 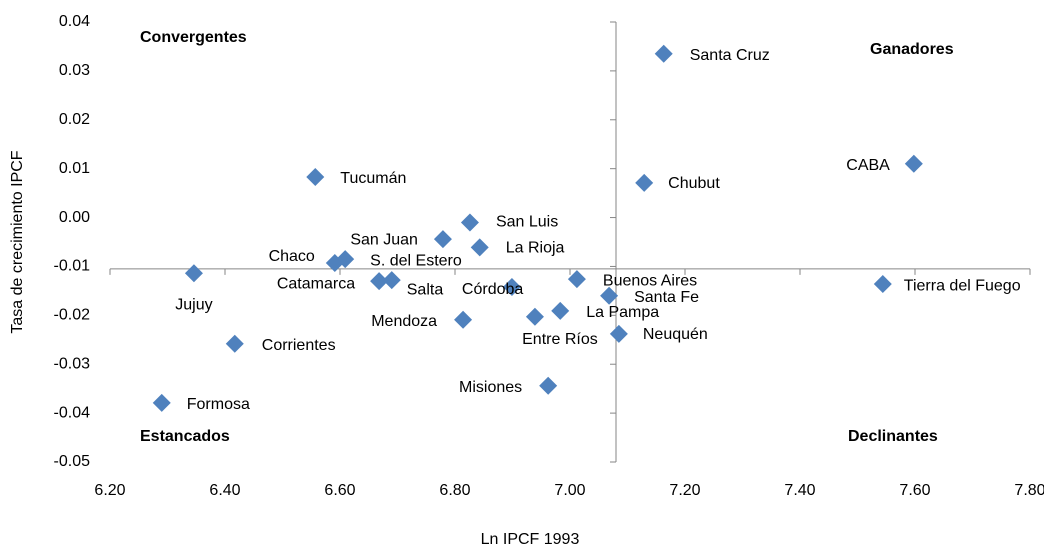 What do you see at coordinates (694, 183) in the screenshot?
I see `point-label: Chubut` at bounding box center [694, 183].